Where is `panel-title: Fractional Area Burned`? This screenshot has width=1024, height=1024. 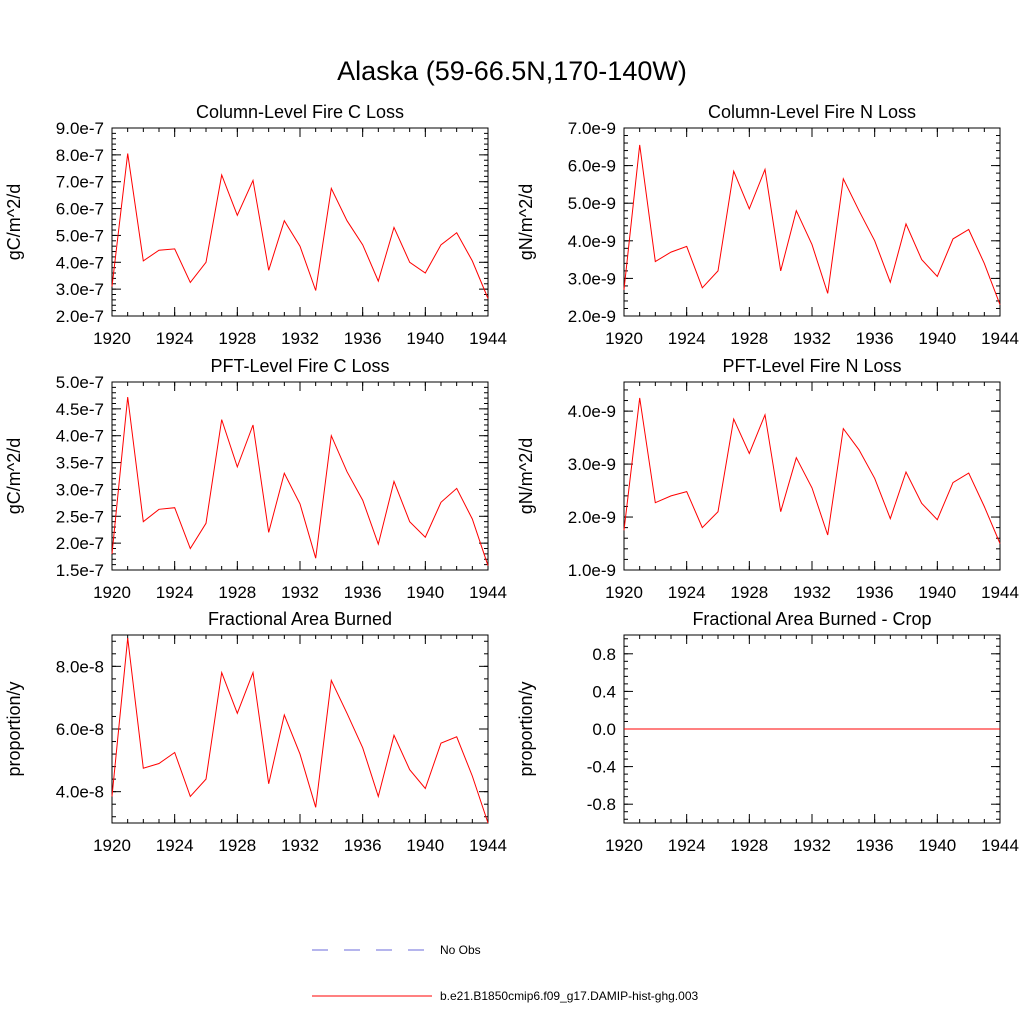 panel-title: Fractional Area Burned is located at coordinates (300, 619).